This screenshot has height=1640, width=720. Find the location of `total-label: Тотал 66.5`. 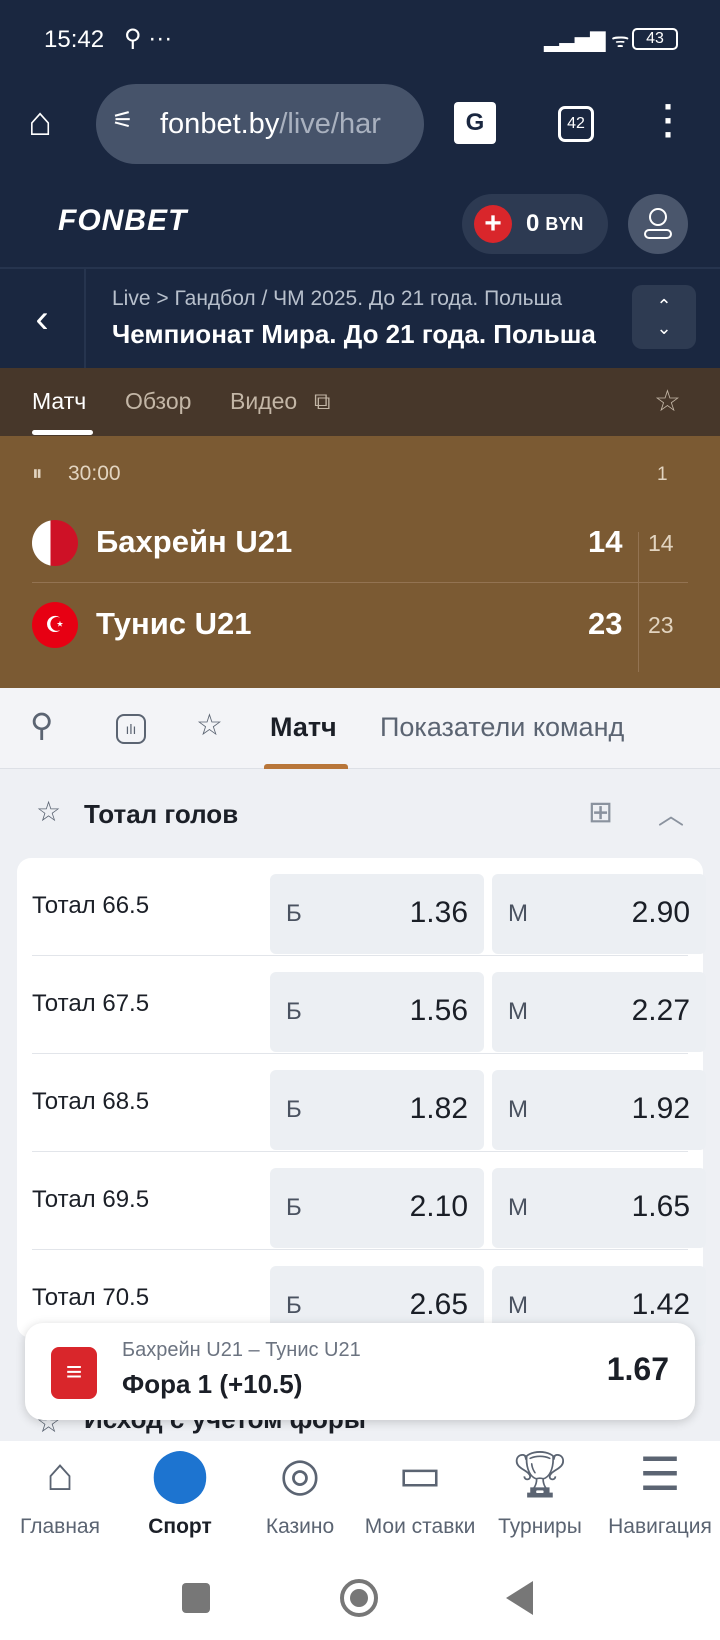

total-label: Тотал 66.5 is located at coordinates (91, 905).